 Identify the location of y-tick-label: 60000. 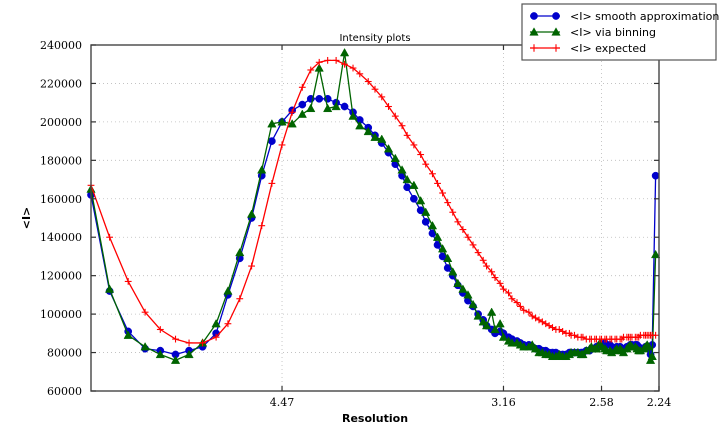
(64, 391).